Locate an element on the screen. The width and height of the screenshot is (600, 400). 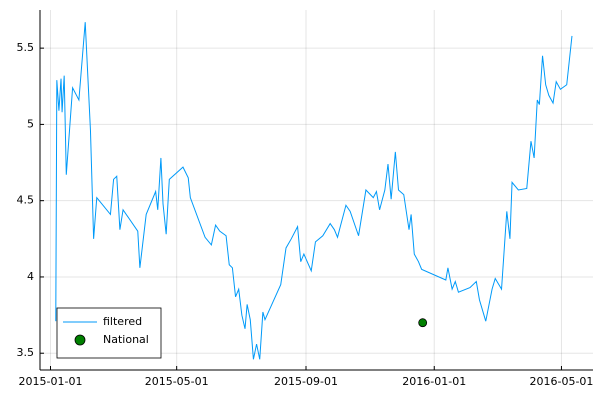
y-tick-label: 4.5 is located at coordinates (26, 200).